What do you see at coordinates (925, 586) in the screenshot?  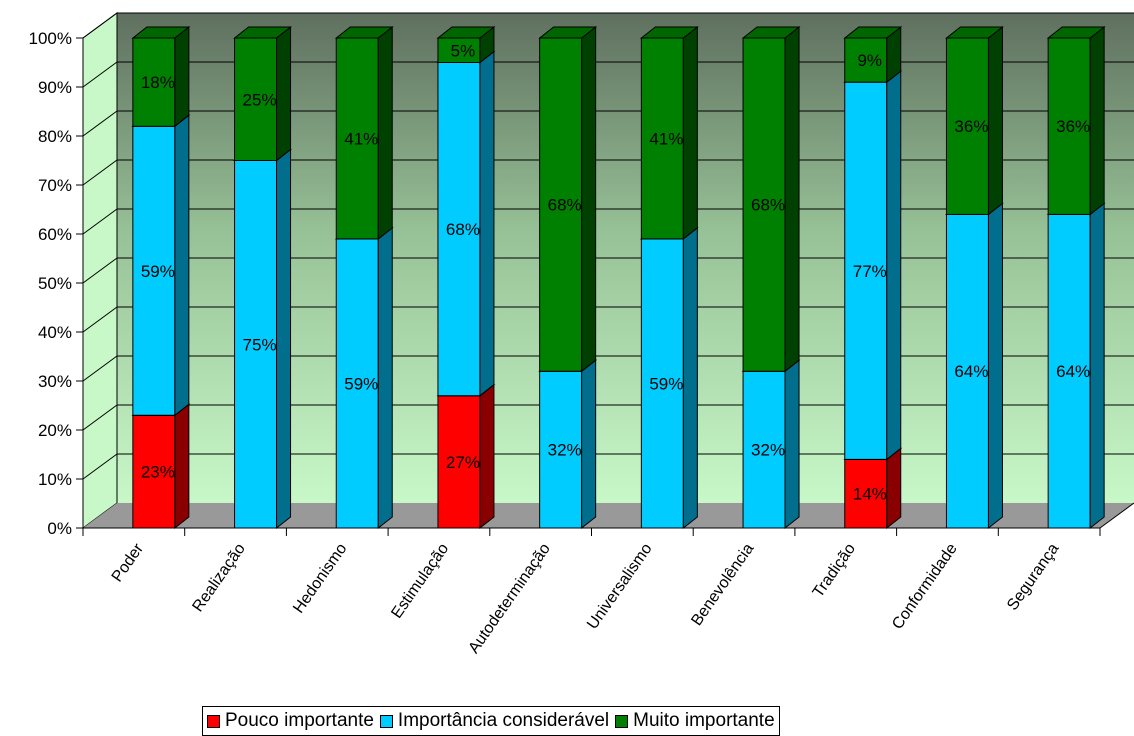 I see `x-tick-label: Conformidade` at bounding box center [925, 586].